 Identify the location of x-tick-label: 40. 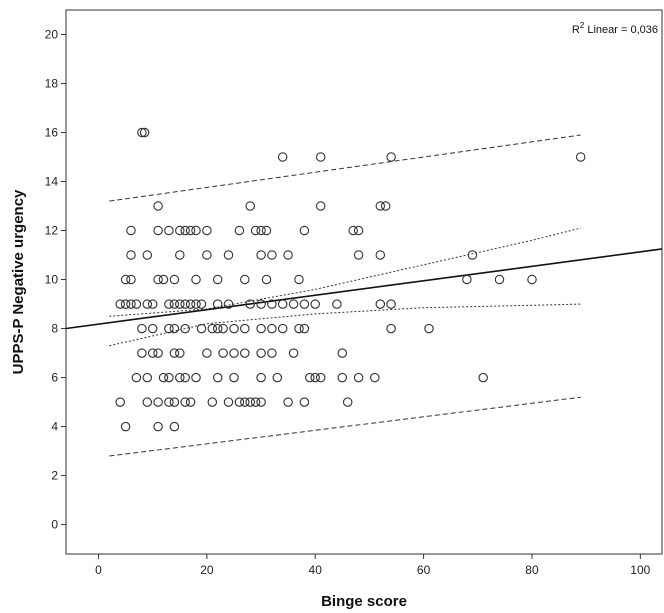
(316, 570).